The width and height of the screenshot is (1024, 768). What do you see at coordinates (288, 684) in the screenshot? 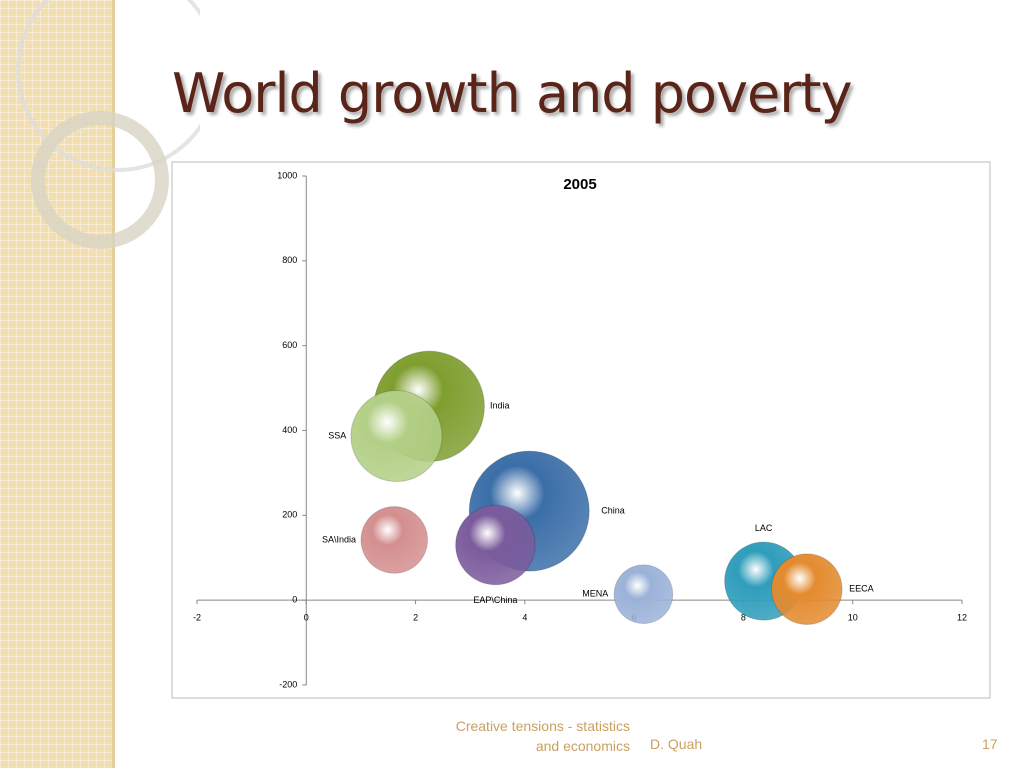
I see `y-tick-label: -200` at bounding box center [288, 684].